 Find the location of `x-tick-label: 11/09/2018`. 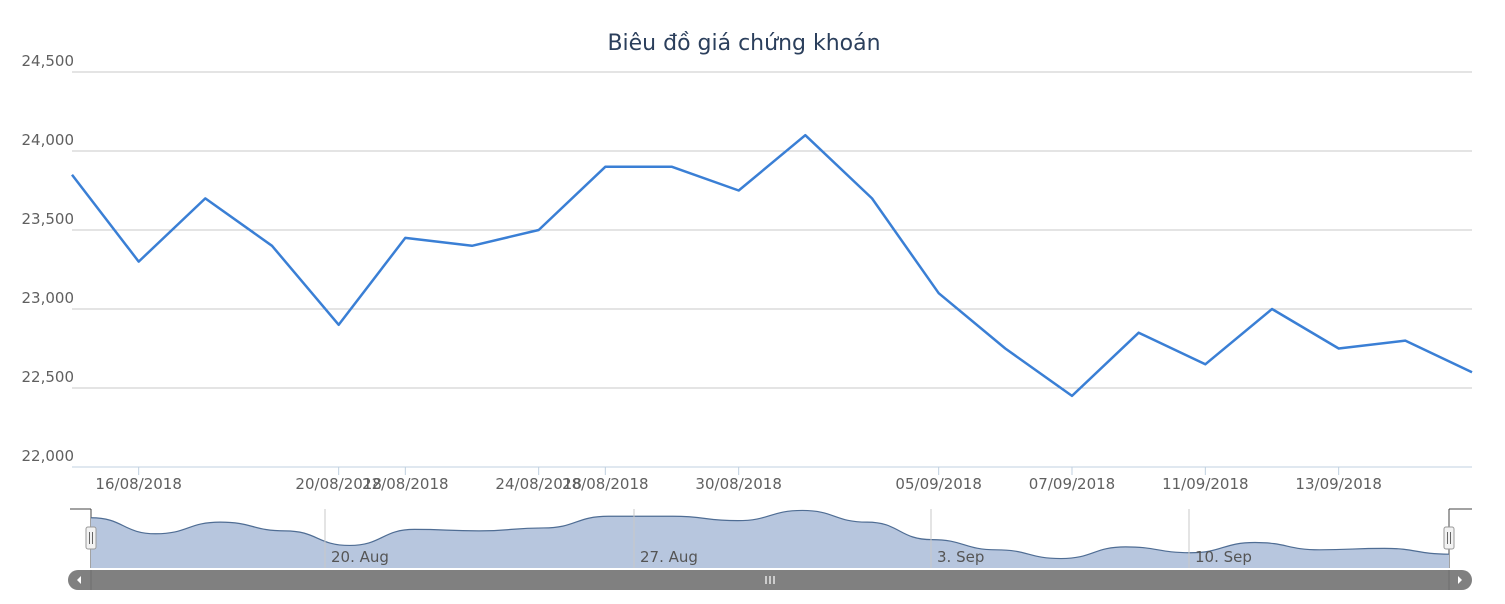

x-tick-label: 11/09/2018 is located at coordinates (1205, 484).